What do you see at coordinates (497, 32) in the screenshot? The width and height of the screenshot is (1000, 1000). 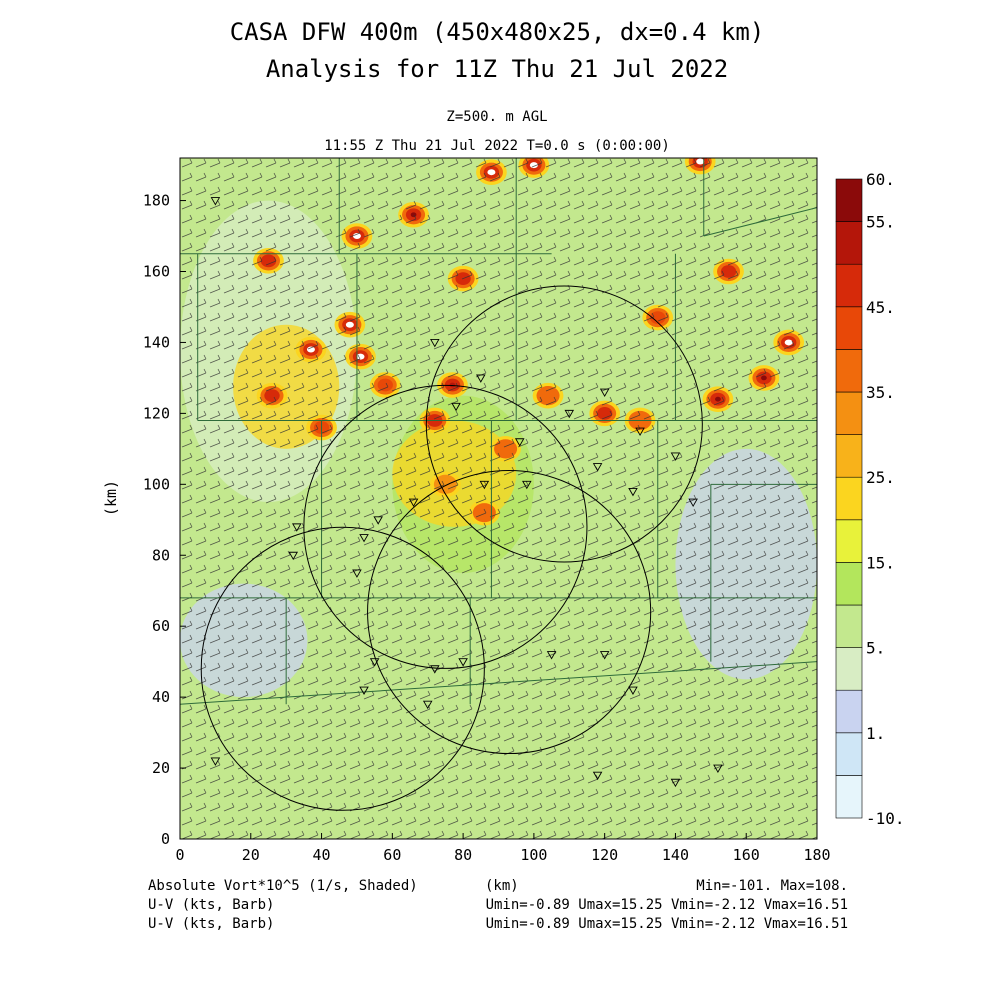 I see `plot-title-line1: CASA DFW 400m (450x480x25, dx=0.4 km)` at bounding box center [497, 32].